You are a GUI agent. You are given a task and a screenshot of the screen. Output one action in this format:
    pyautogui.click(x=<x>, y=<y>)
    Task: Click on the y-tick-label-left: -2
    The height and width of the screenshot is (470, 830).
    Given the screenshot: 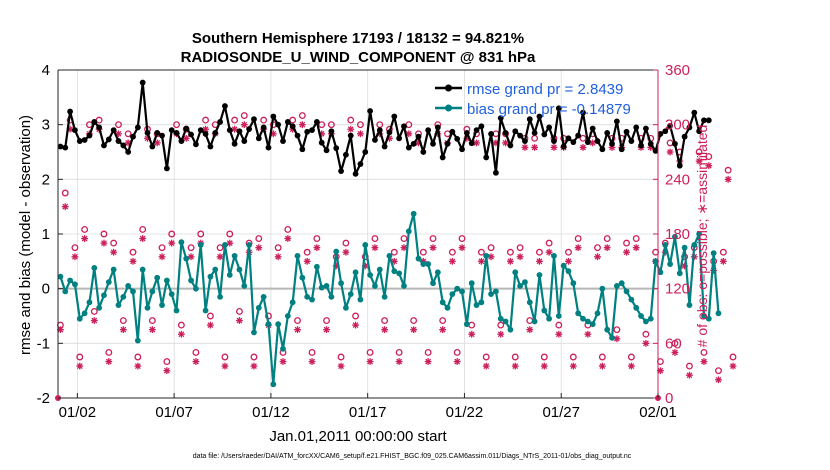 What is the action you would take?
    pyautogui.click(x=43, y=398)
    